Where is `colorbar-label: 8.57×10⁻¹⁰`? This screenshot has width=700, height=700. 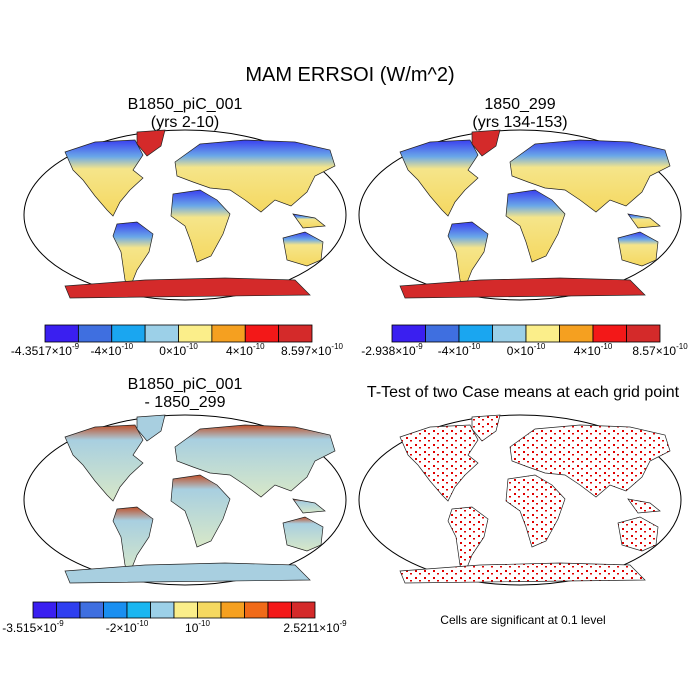
colorbar-label: 8.57×10⁻¹⁰ is located at coordinates (660, 350).